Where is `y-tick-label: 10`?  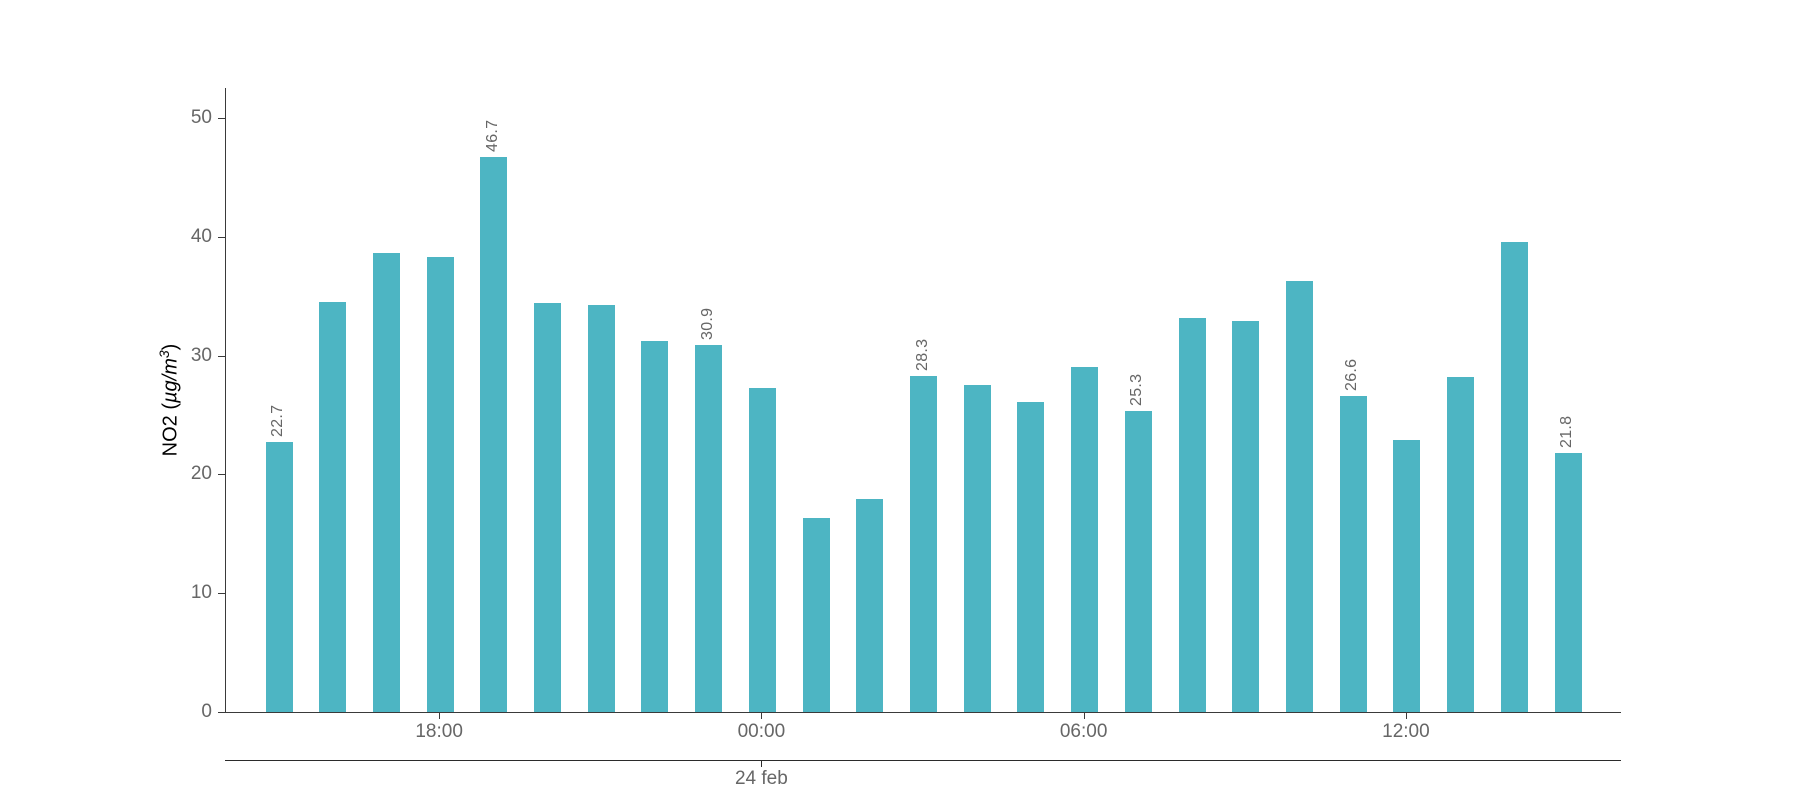 y-tick-label: 10 is located at coordinates (201, 593).